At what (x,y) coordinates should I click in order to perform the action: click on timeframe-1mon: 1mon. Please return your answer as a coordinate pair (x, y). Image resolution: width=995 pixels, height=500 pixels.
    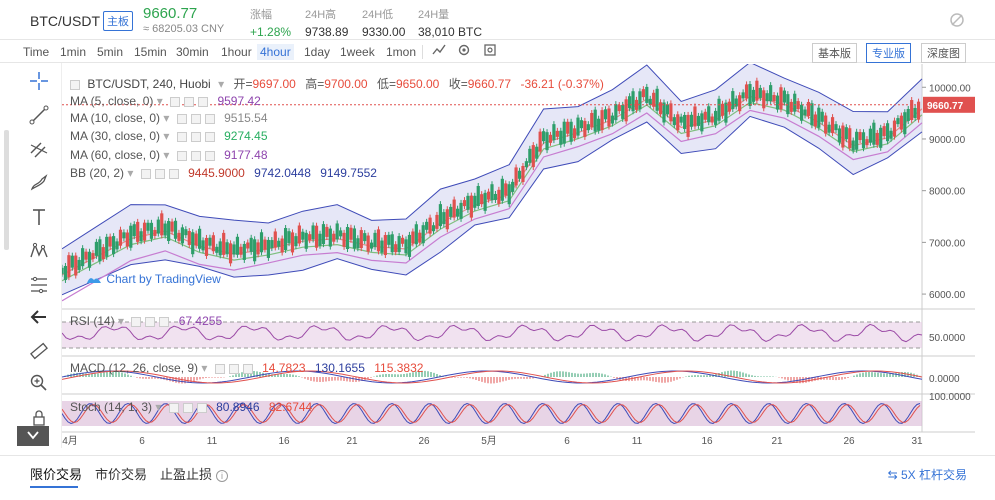
    Looking at the image, I should click on (401, 52).